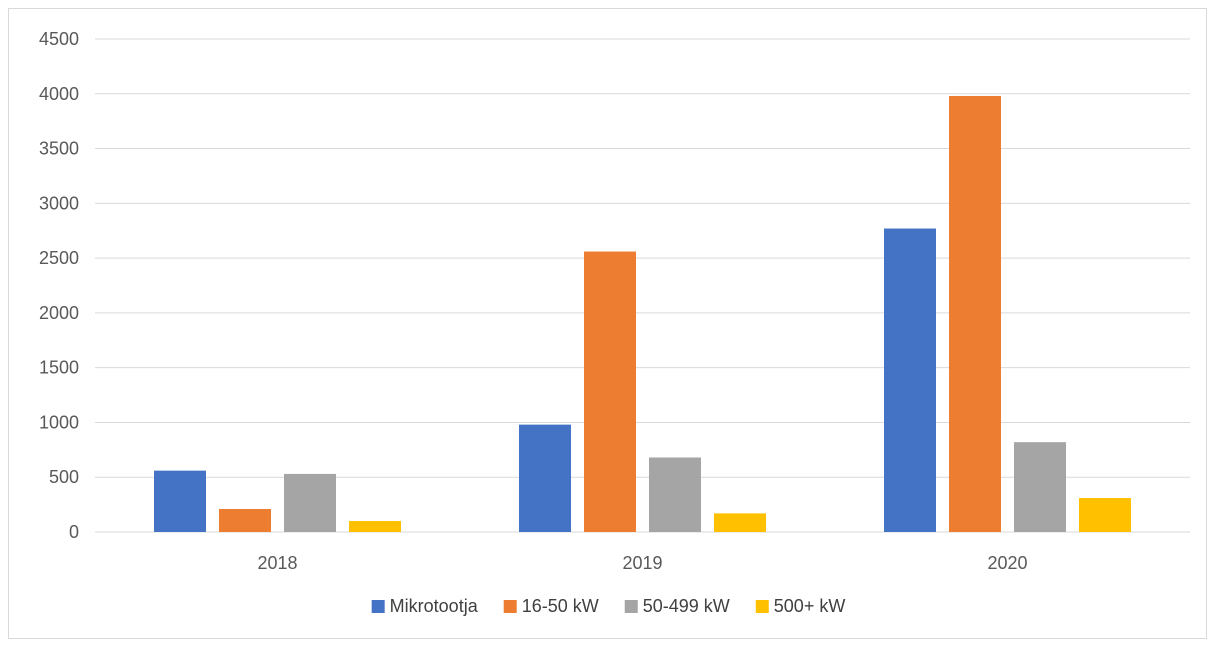  Describe the element at coordinates (434, 606) in the screenshot. I see `legend-label-mikrotootja: Mikrotootja` at that location.